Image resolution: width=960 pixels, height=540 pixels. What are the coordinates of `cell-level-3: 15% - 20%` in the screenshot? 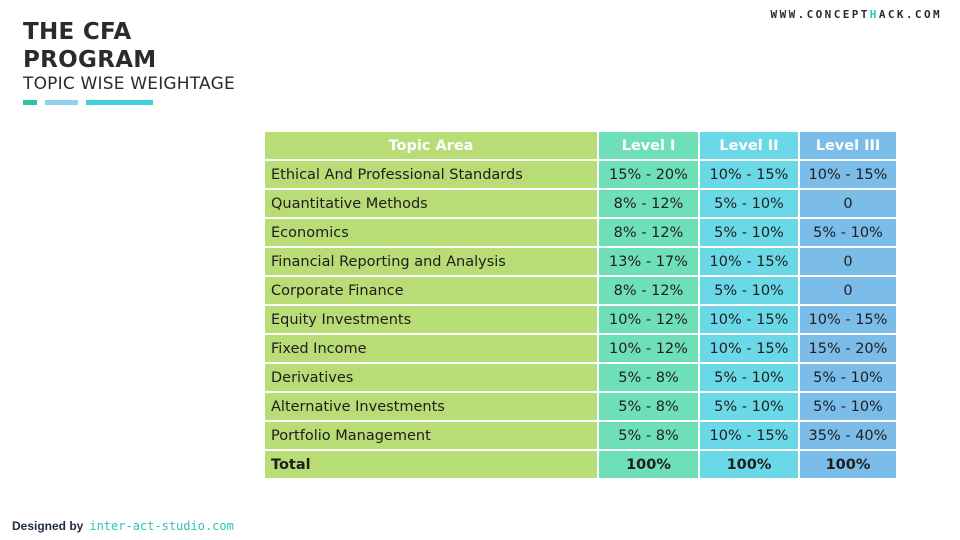 It's located at (848, 348).